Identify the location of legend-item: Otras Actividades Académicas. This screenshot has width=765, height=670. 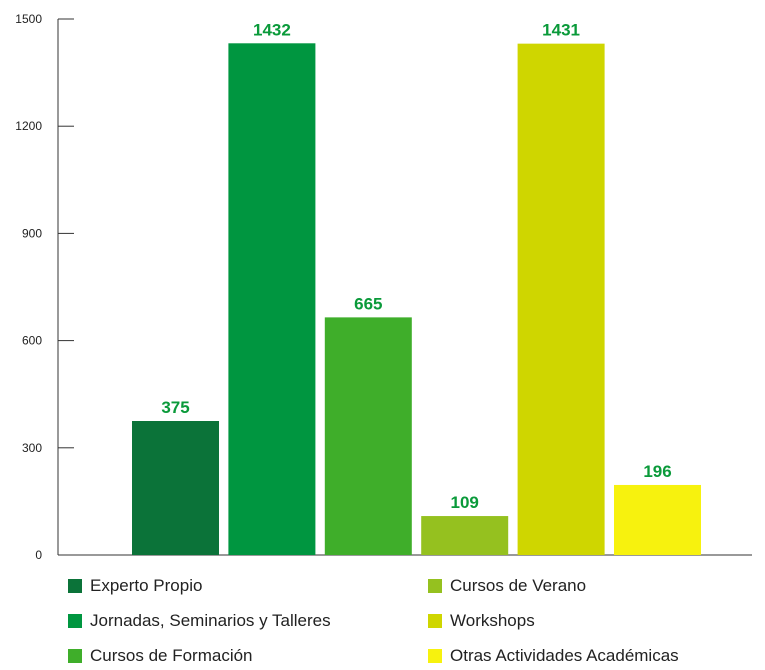
(553, 656).